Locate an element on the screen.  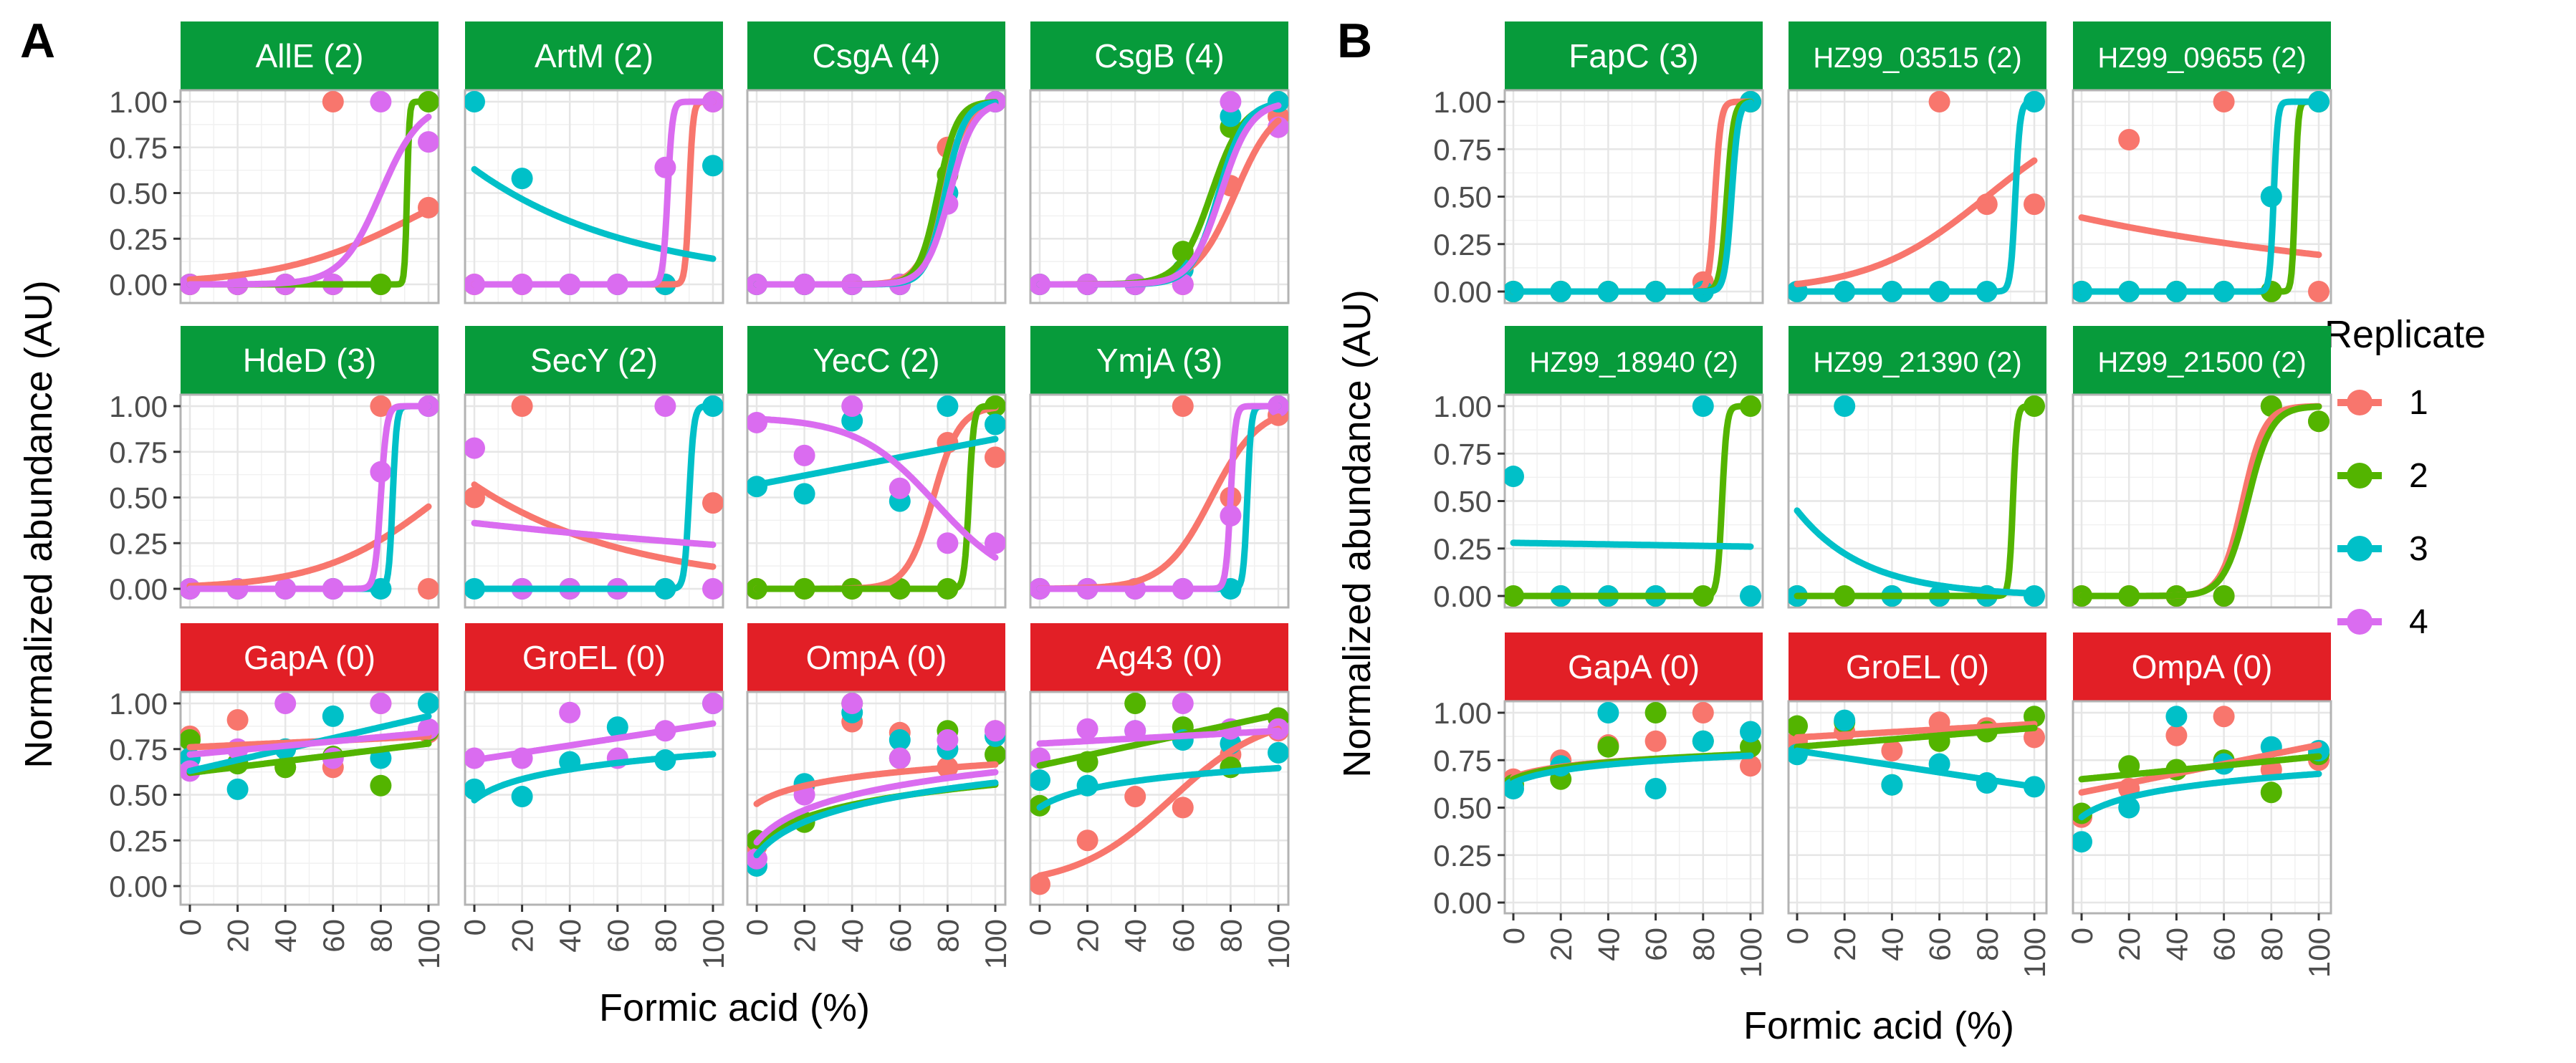
legend-title: Replicate is located at coordinates (2405, 334).